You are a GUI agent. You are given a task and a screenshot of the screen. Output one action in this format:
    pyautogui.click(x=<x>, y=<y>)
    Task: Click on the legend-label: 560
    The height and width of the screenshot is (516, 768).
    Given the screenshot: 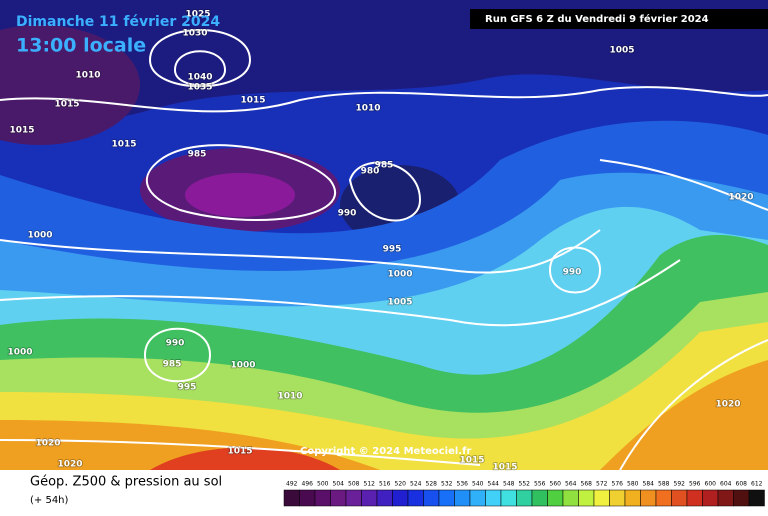 What is the action you would take?
    pyautogui.click(x=556, y=484)
    